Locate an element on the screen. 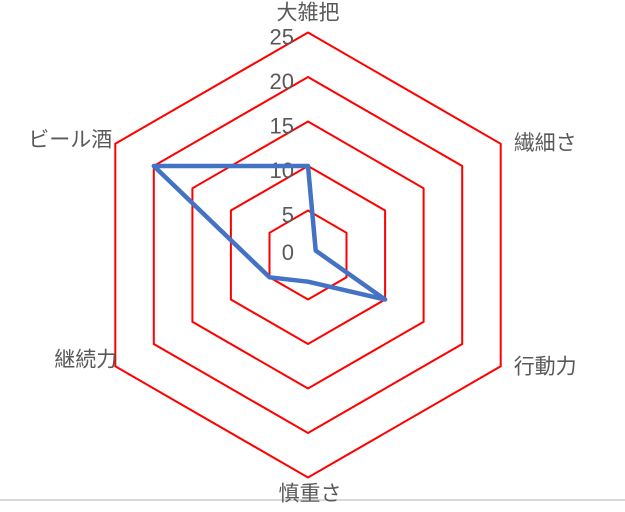 This screenshot has width=625, height=512. bottom-divider-line is located at coordinates (312, 500).